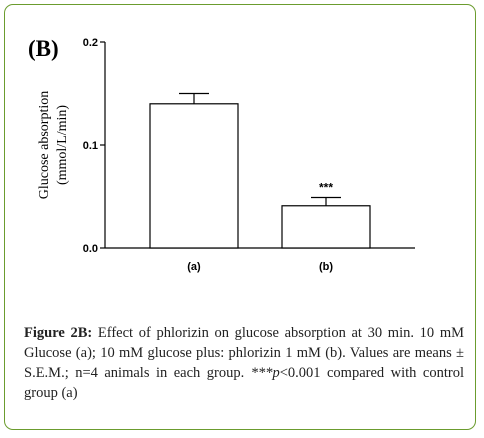 The image size is (484, 438). What do you see at coordinates (326, 267) in the screenshot?
I see `x-tick-label: (b)` at bounding box center [326, 267].